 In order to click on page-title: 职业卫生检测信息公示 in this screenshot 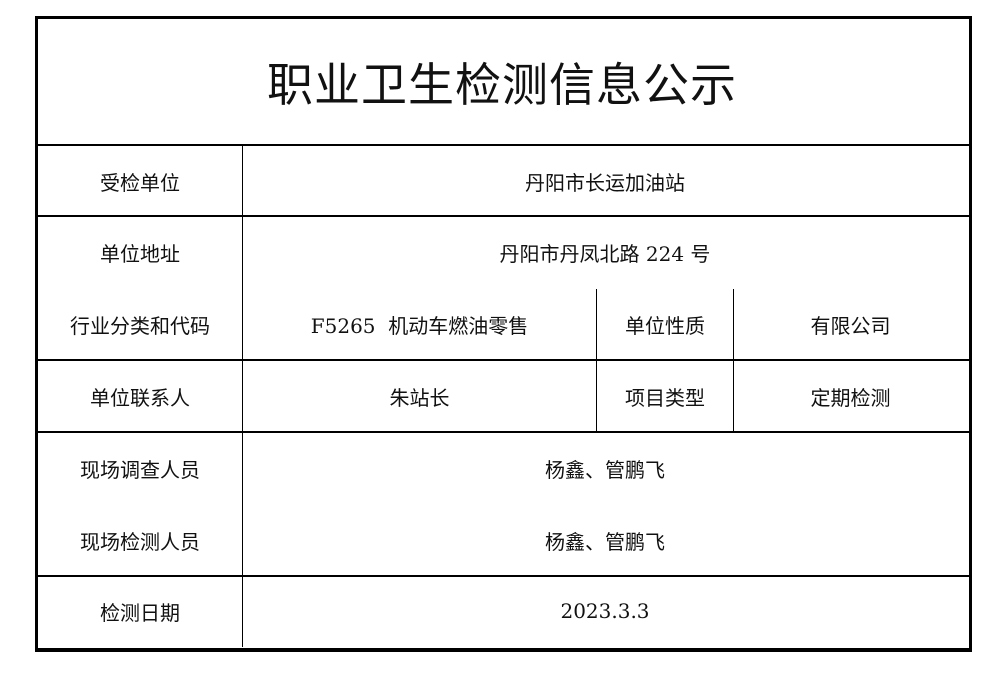, I will do `click(502, 84)`.